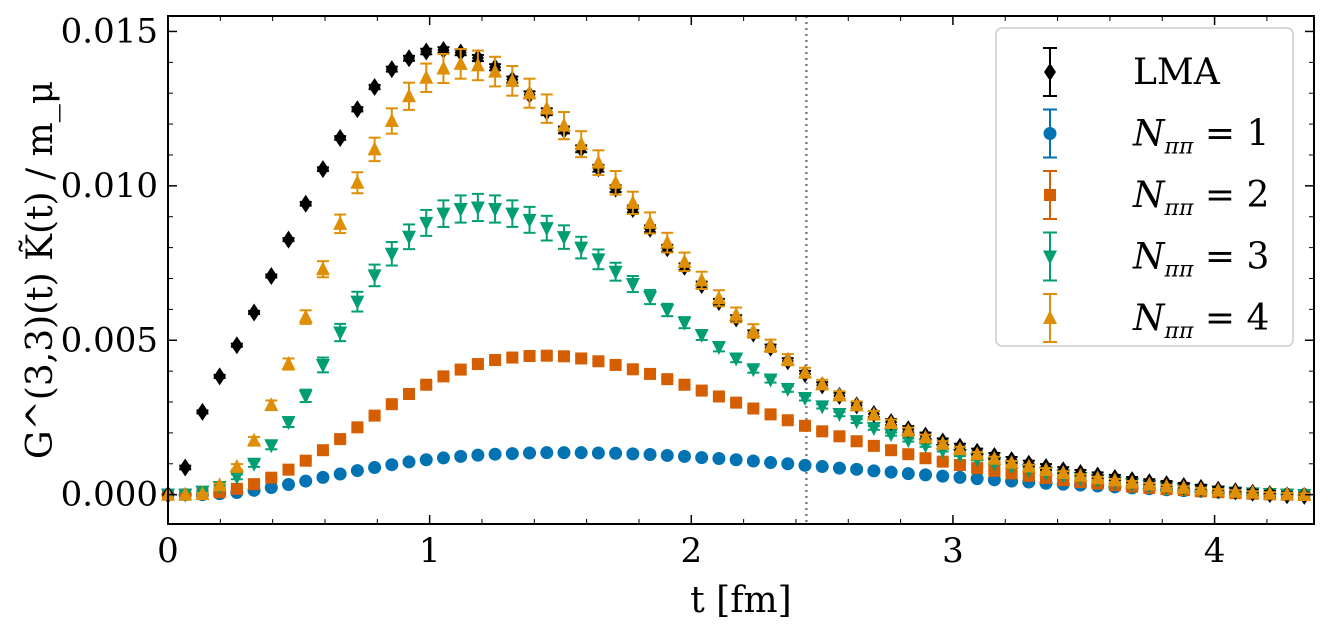 This screenshot has width=1328, height=633. What do you see at coordinates (740, 600) in the screenshot?
I see `x-axis-label: t [fm]` at bounding box center [740, 600].